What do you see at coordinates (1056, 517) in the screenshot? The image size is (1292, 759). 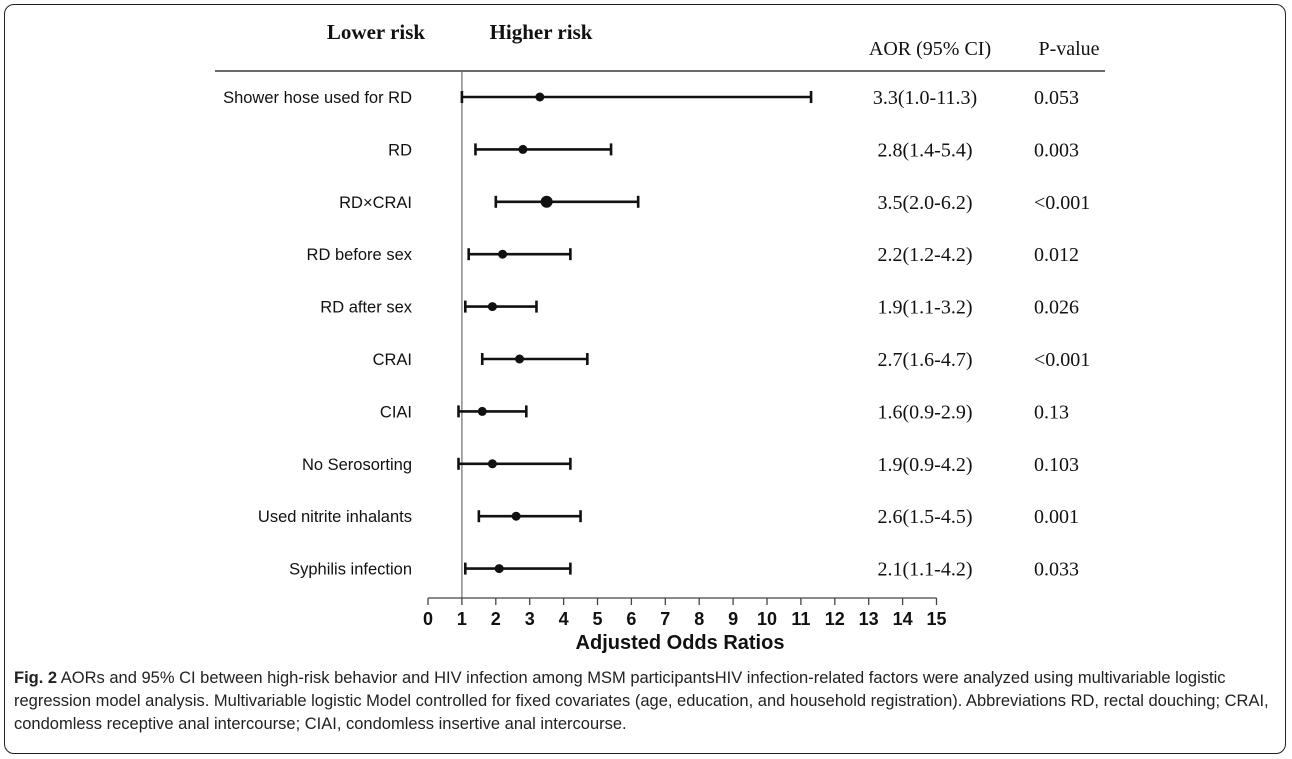 I see `p-value: 0.001` at bounding box center [1056, 517].